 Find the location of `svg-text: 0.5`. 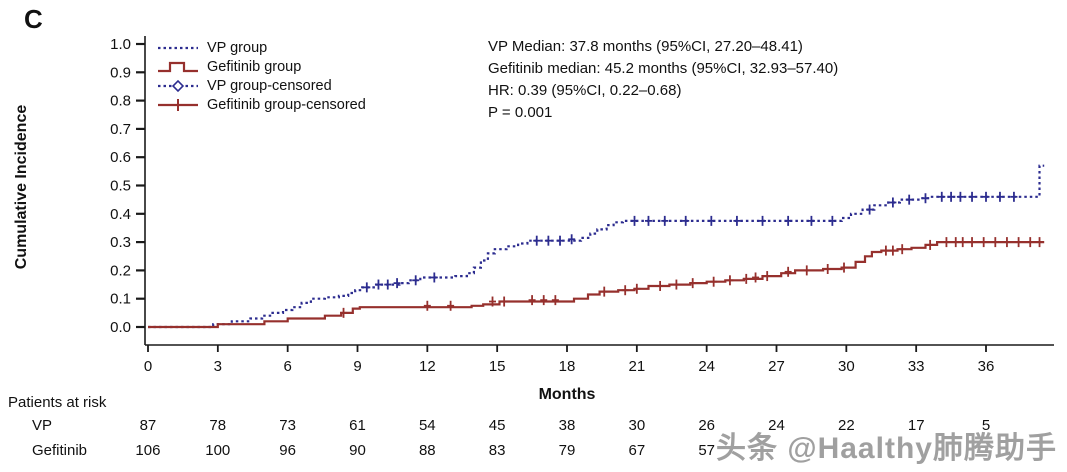

svg-text: 0.5 is located at coordinates (120, 186).